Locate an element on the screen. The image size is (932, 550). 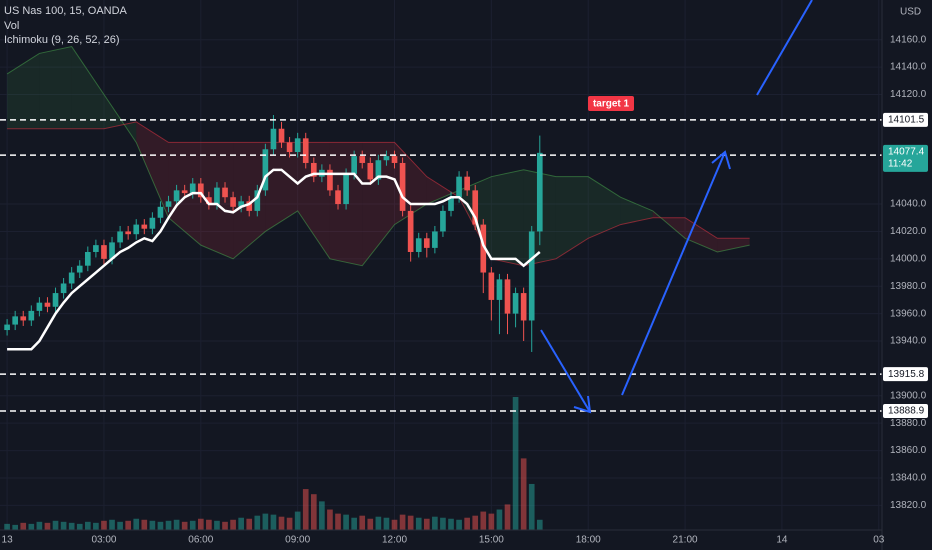
y-tick-label: 13980.0 is located at coordinates (908, 286).